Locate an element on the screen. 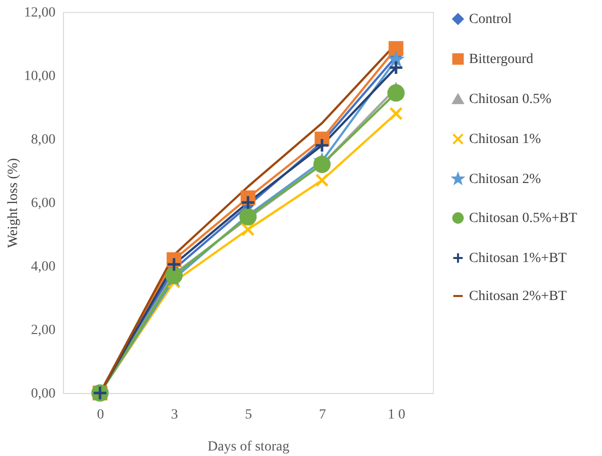 This screenshot has width=602, height=456. y-tick-label: 10,00 is located at coordinates (40, 76).